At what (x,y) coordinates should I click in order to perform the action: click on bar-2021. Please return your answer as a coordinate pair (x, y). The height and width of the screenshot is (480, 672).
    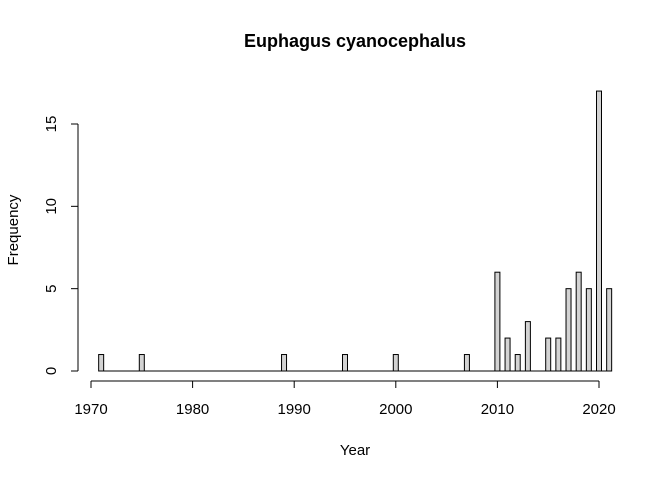
    Looking at the image, I should click on (609, 330).